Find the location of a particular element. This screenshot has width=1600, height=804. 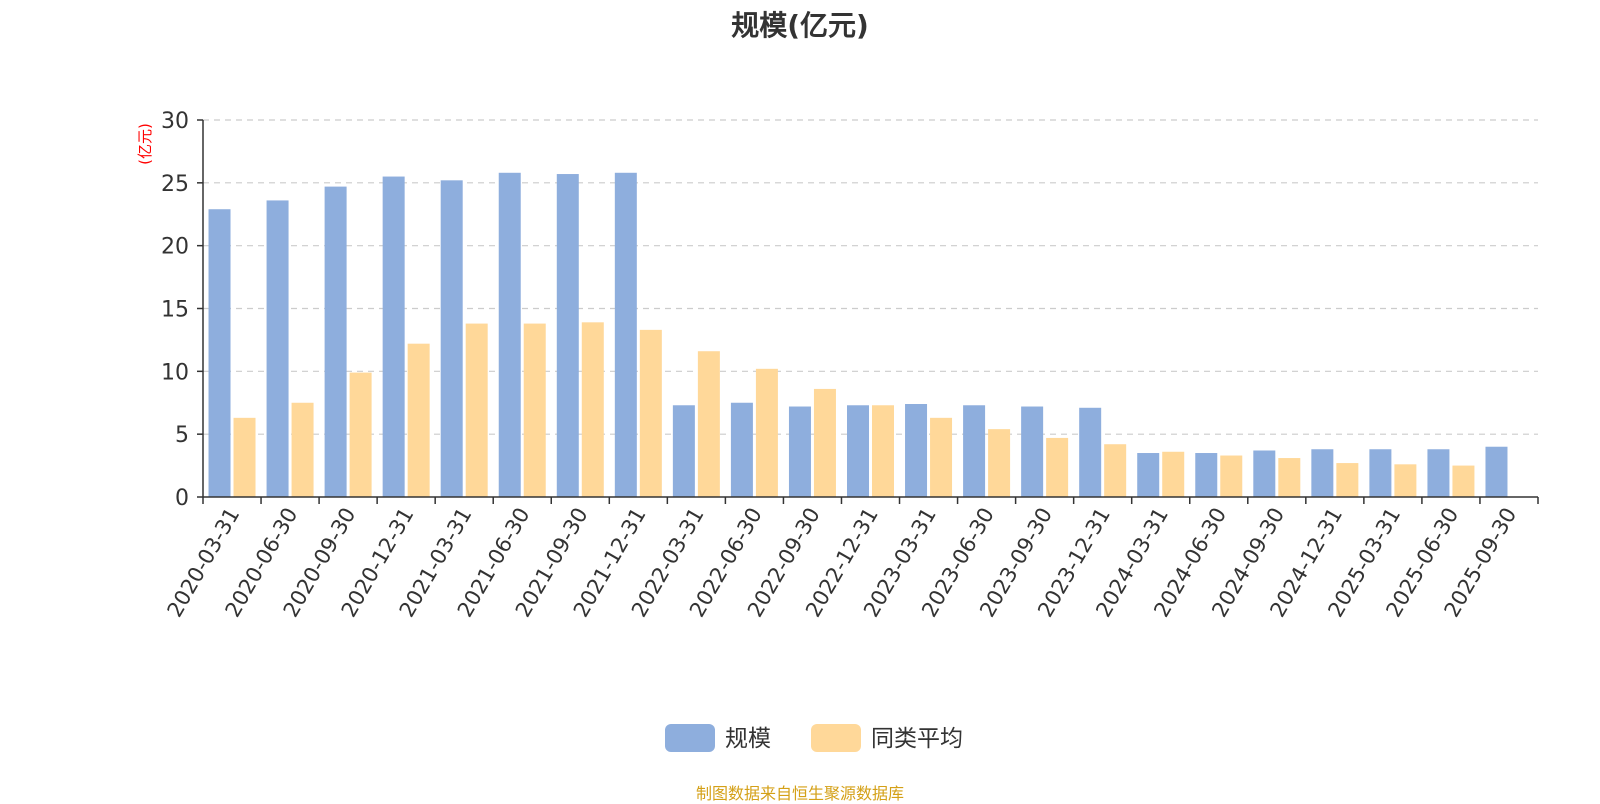

y-tick-label: 10 is located at coordinates (175, 372).